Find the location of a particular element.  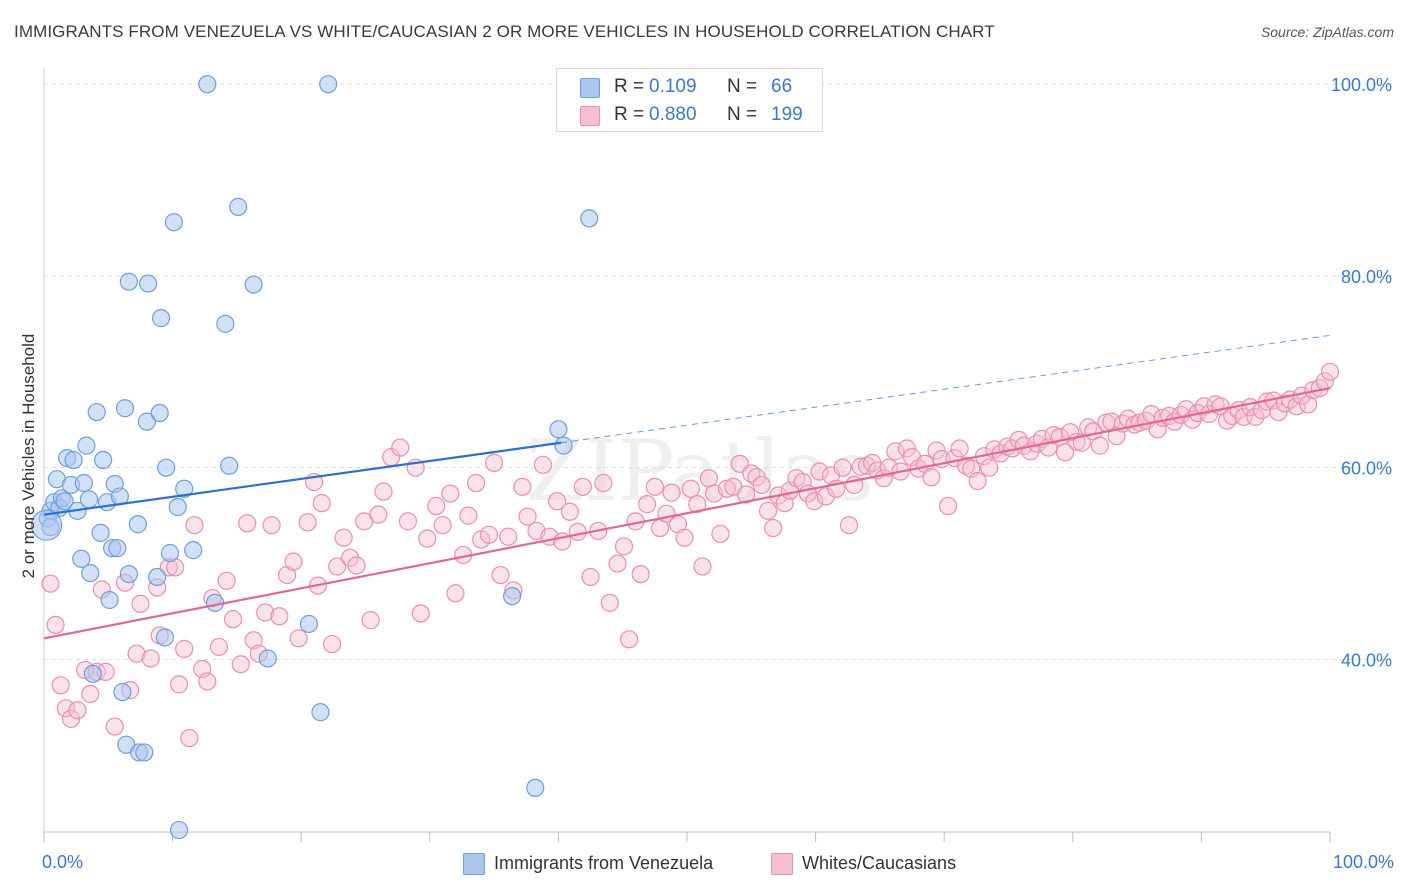

stats-legend: R = 0.109 N = 66 R = 0.880 N = 199 is located at coordinates (689, 100).